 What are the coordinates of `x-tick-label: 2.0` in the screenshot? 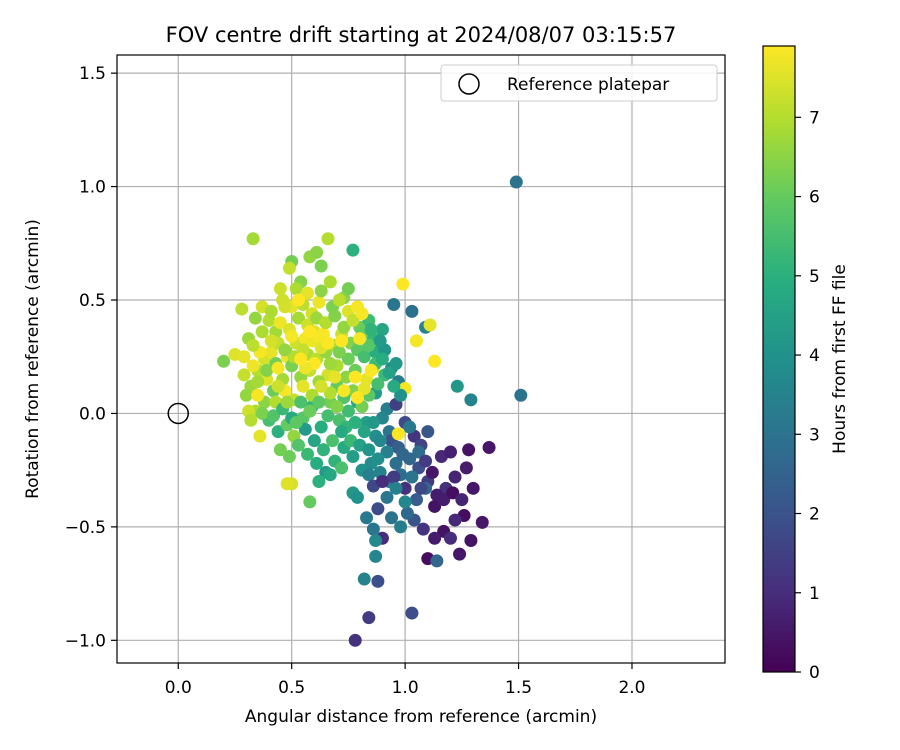 It's located at (631, 688).